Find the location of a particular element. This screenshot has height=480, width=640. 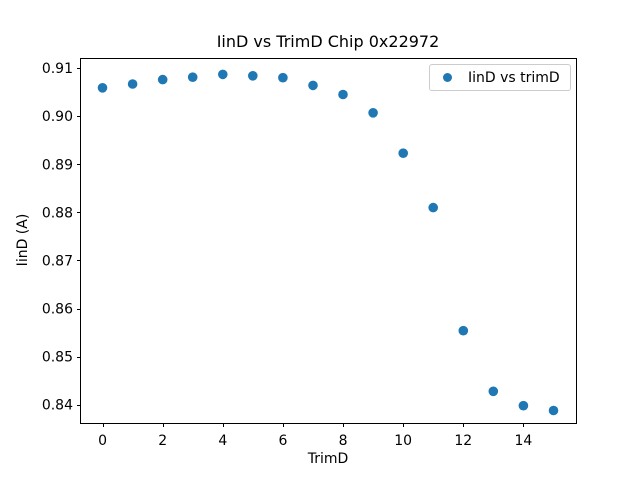

legend: IinD vs trimD is located at coordinates (500, 77).